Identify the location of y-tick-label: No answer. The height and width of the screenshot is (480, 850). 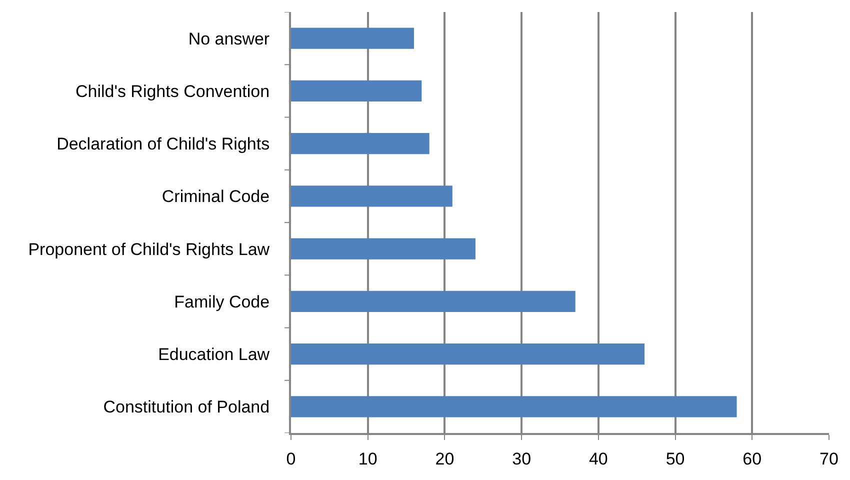
(229, 38).